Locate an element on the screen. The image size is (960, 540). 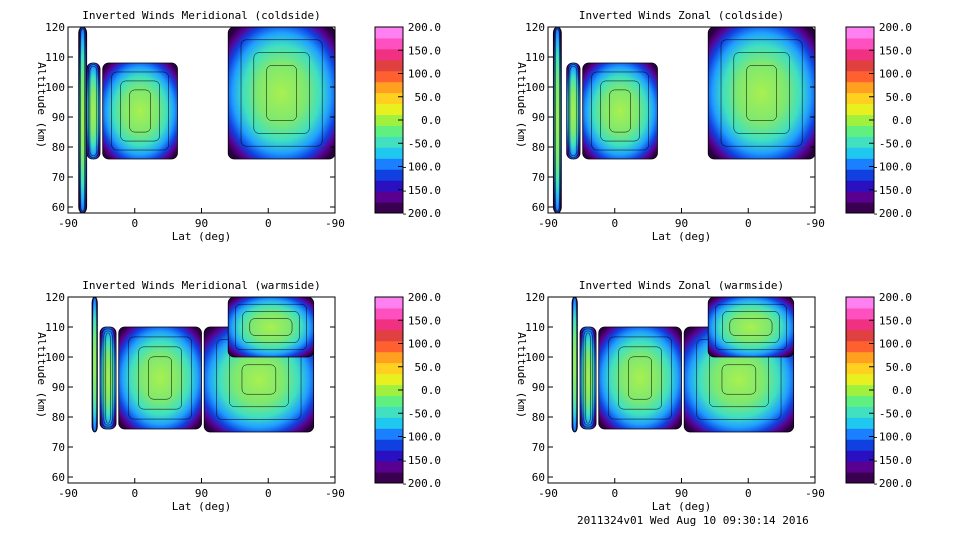
y-tick-label: 100 is located at coordinates (535, 87).